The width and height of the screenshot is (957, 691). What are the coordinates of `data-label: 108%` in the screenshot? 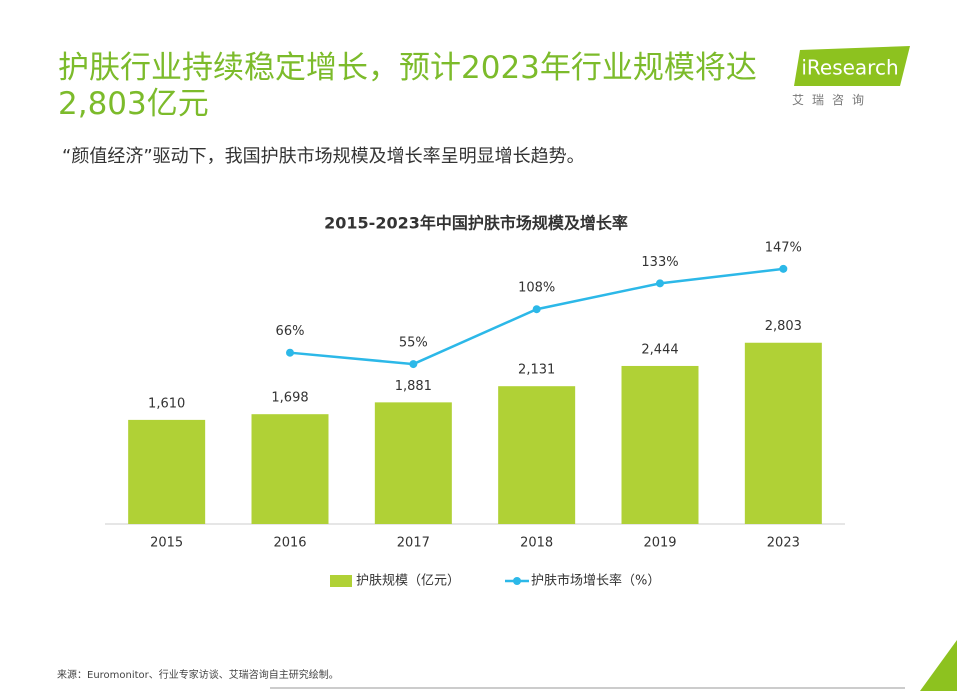 It's located at (536, 288).